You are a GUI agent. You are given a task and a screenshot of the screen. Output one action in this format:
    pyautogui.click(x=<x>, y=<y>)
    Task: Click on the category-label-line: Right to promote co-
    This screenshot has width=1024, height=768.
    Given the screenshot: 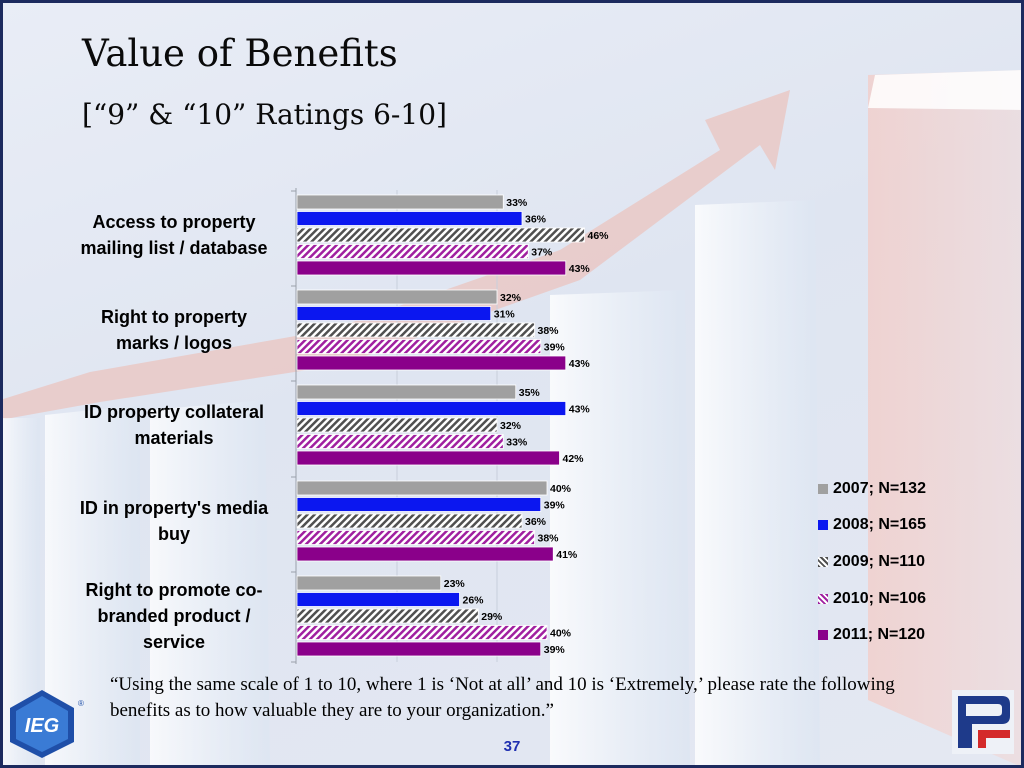 What is the action you would take?
    pyautogui.click(x=174, y=590)
    